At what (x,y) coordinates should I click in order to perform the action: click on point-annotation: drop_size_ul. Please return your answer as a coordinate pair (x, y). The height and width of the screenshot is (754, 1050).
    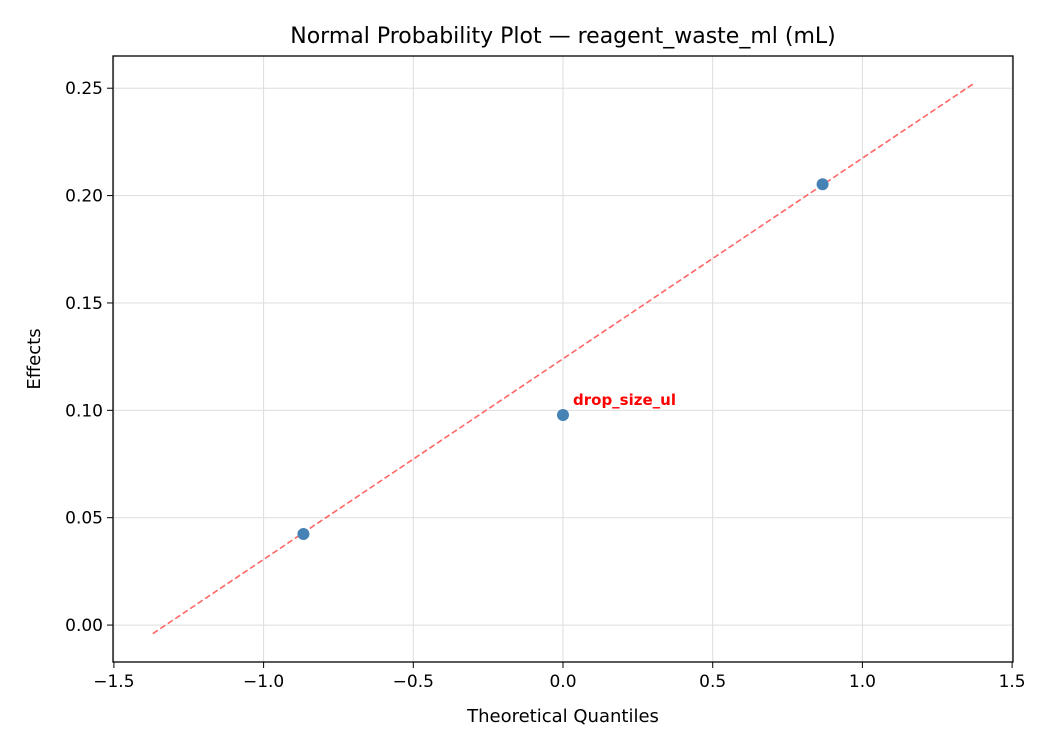
    Looking at the image, I should click on (624, 400).